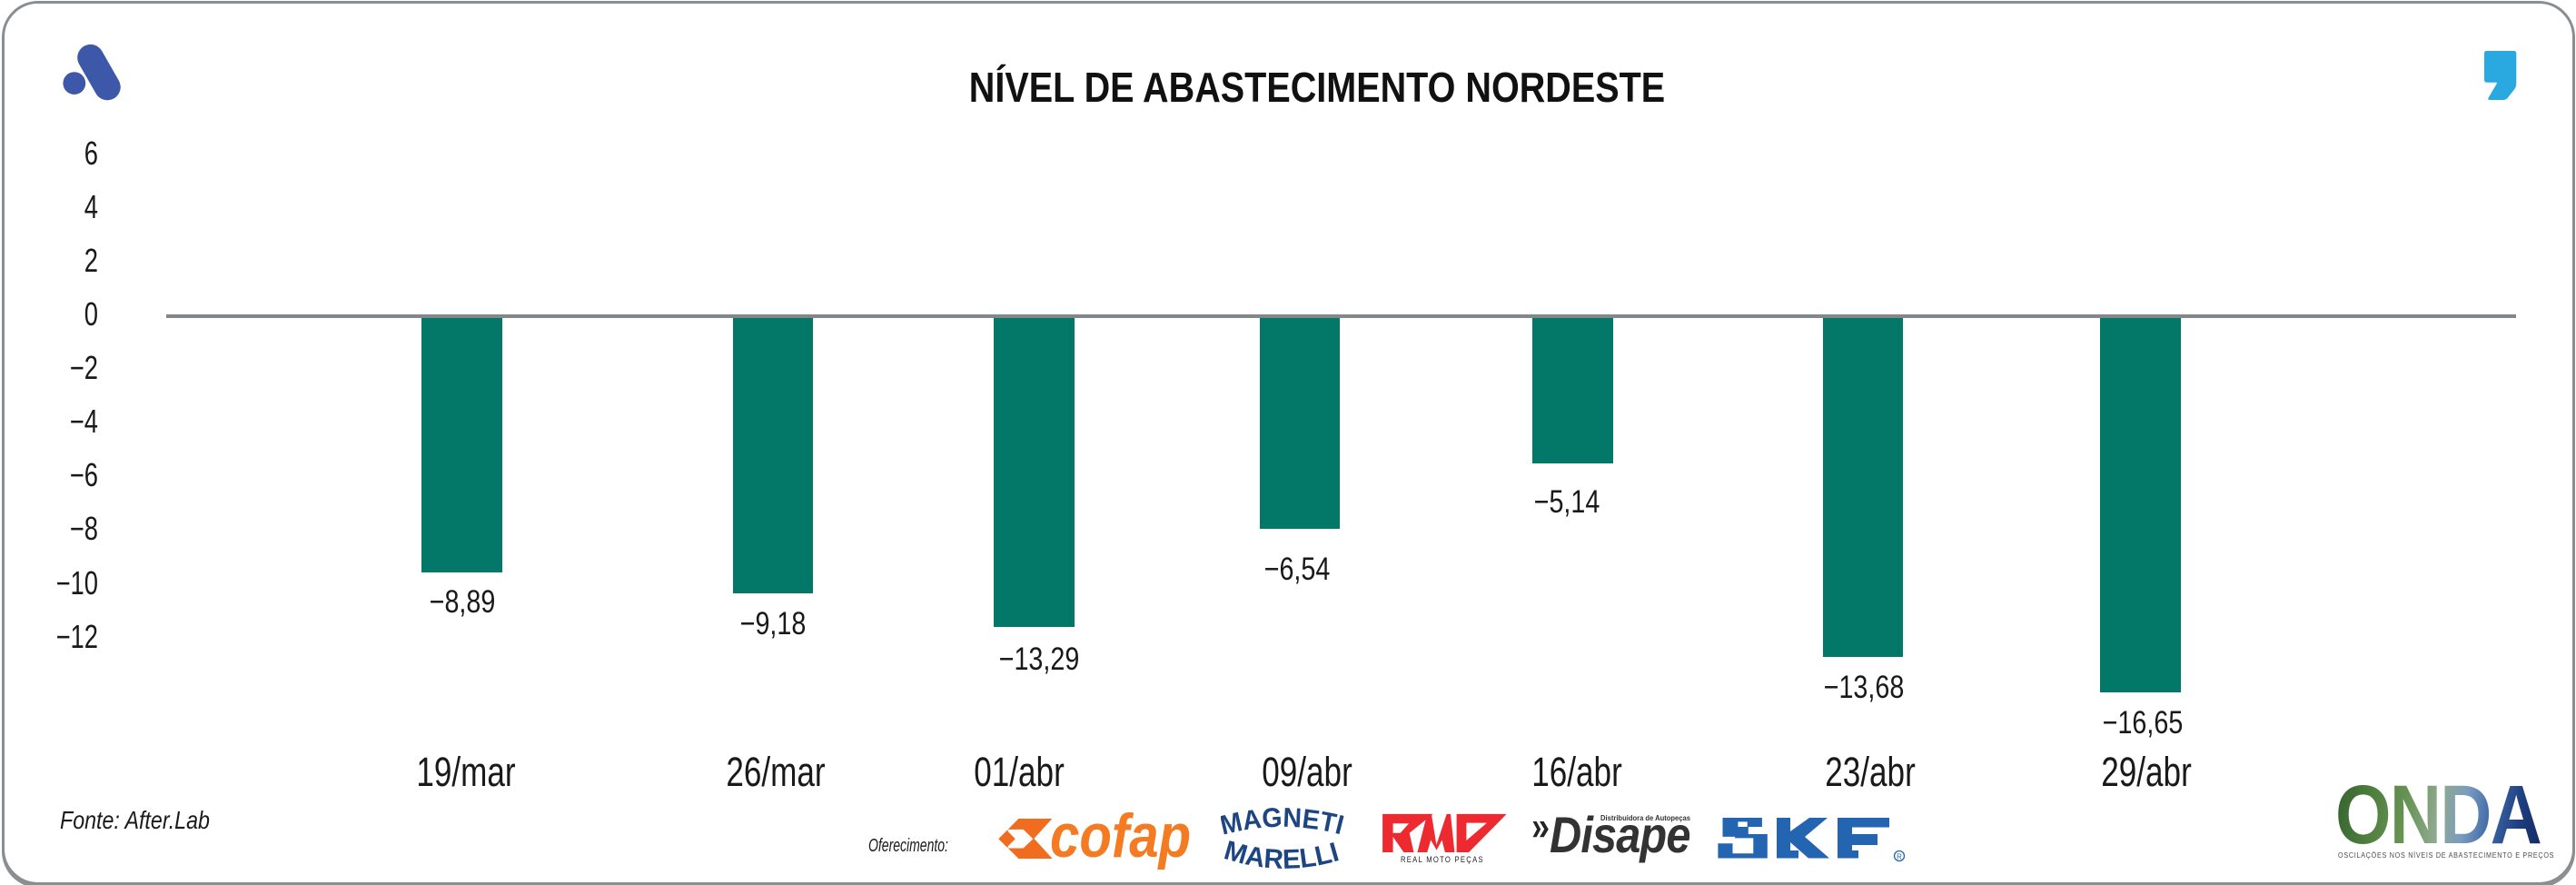  What do you see at coordinates (1283, 824) in the screenshot?
I see `svg-text: MAGNETI` at bounding box center [1283, 824].